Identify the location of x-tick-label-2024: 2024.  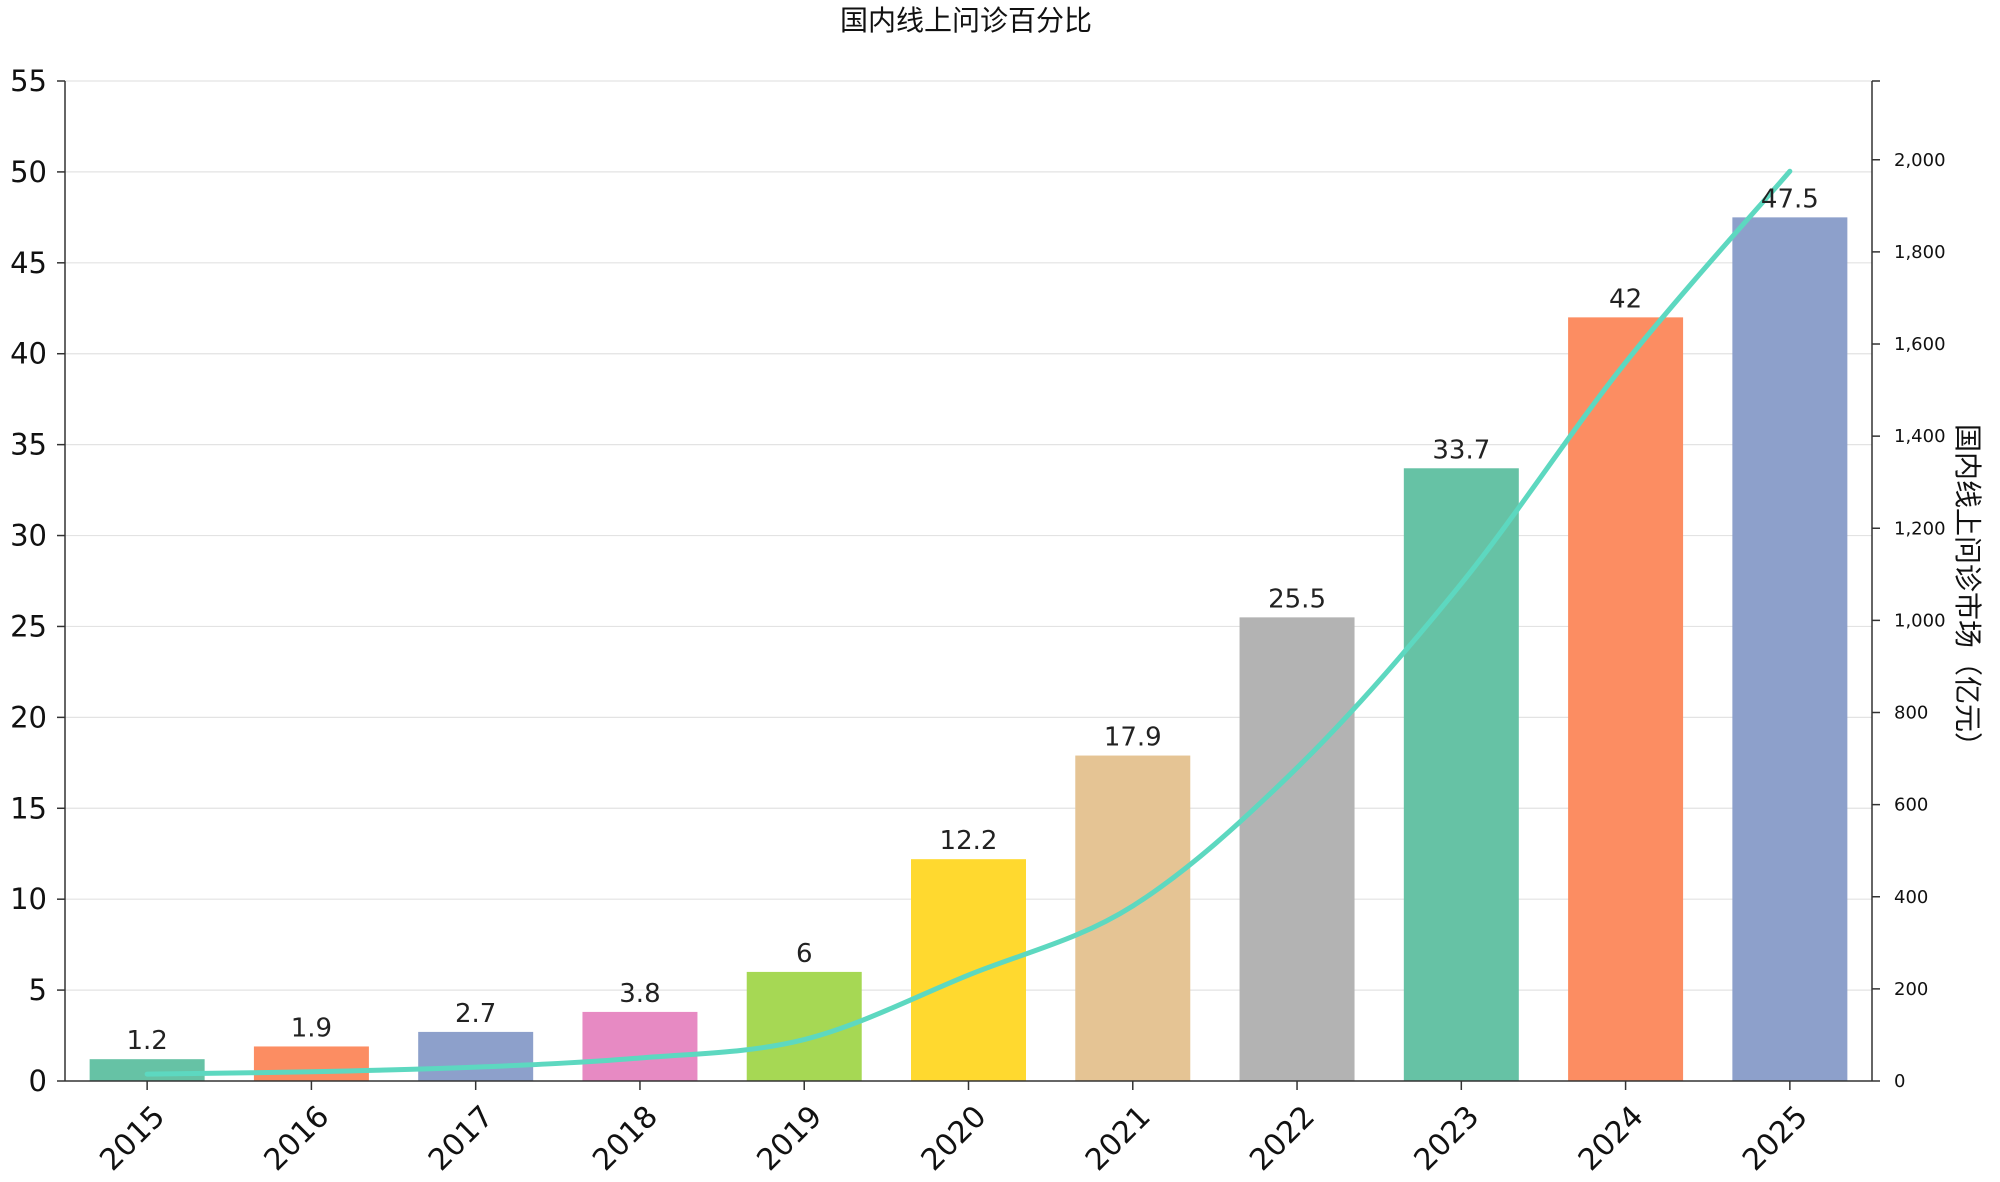
(1611, 1138).